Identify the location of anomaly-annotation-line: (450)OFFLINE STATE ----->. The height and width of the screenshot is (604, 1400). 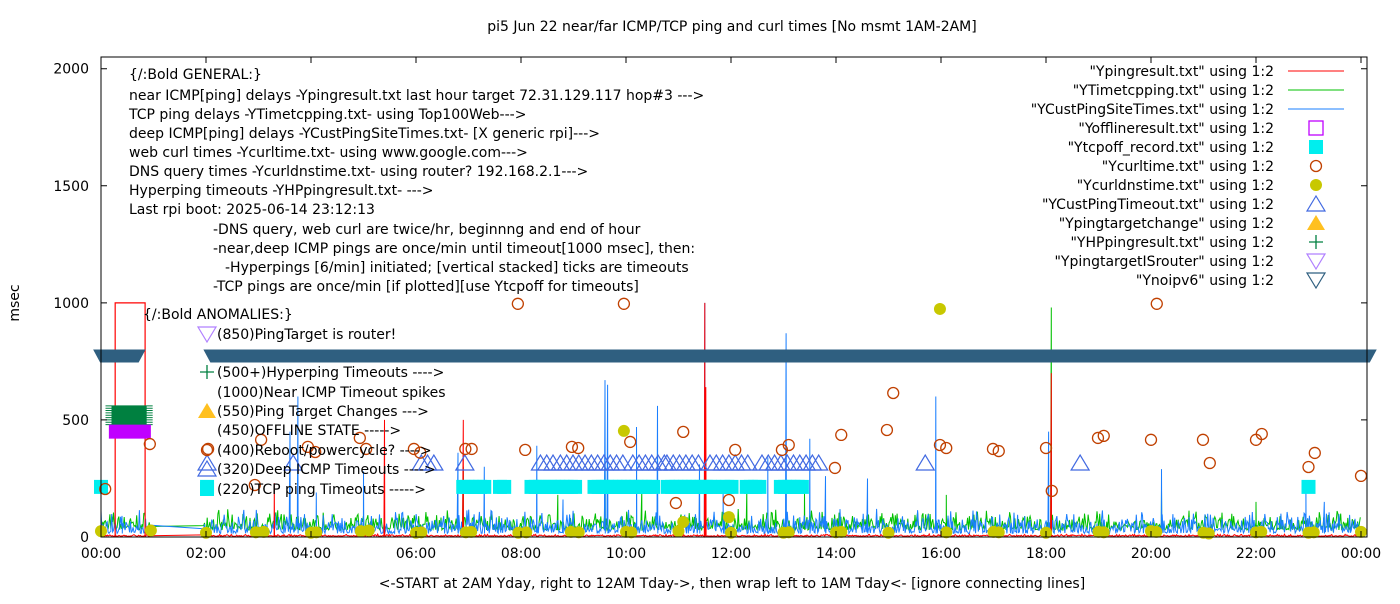
(309, 431).